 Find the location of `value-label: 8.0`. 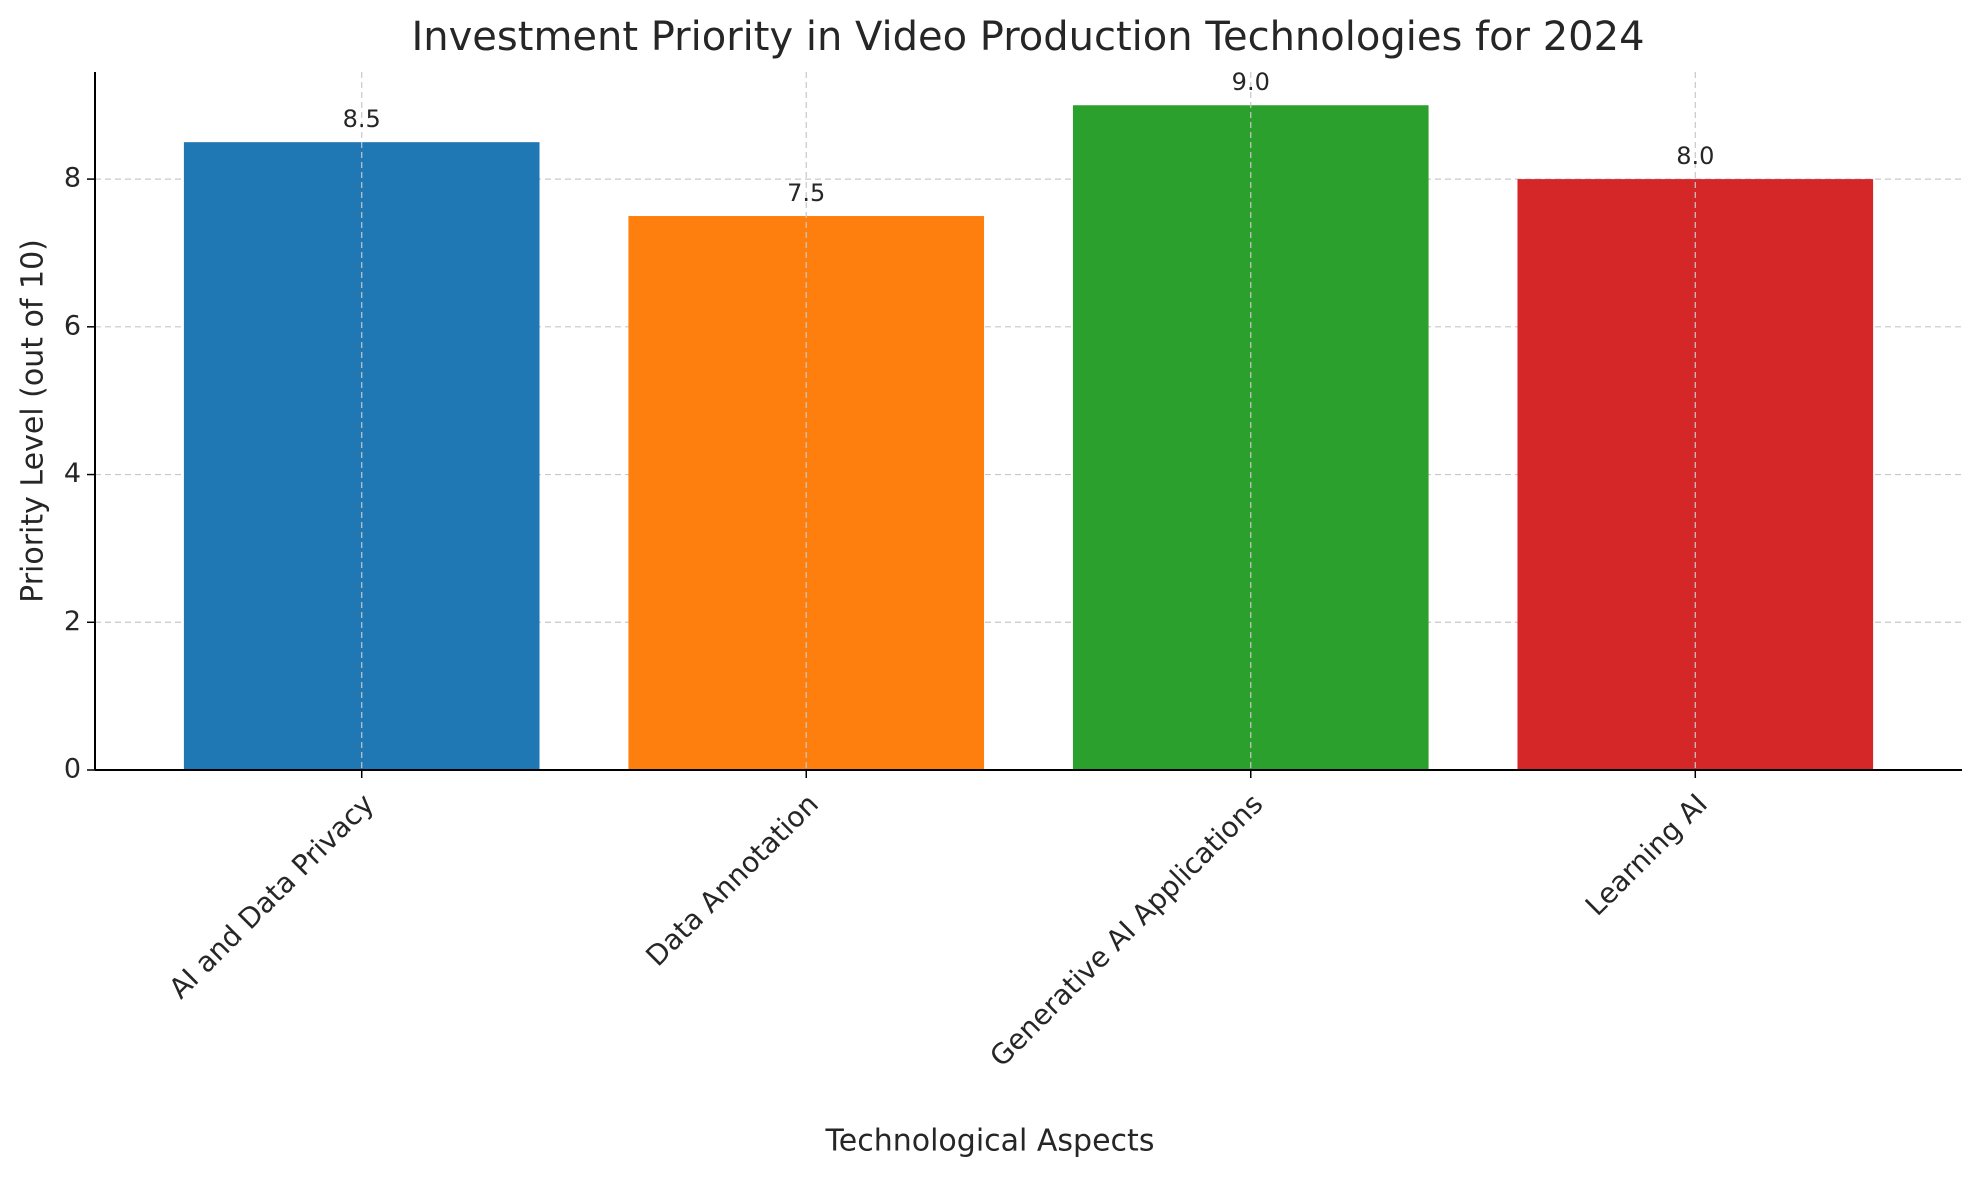

value-label: 8.0 is located at coordinates (1695, 156).